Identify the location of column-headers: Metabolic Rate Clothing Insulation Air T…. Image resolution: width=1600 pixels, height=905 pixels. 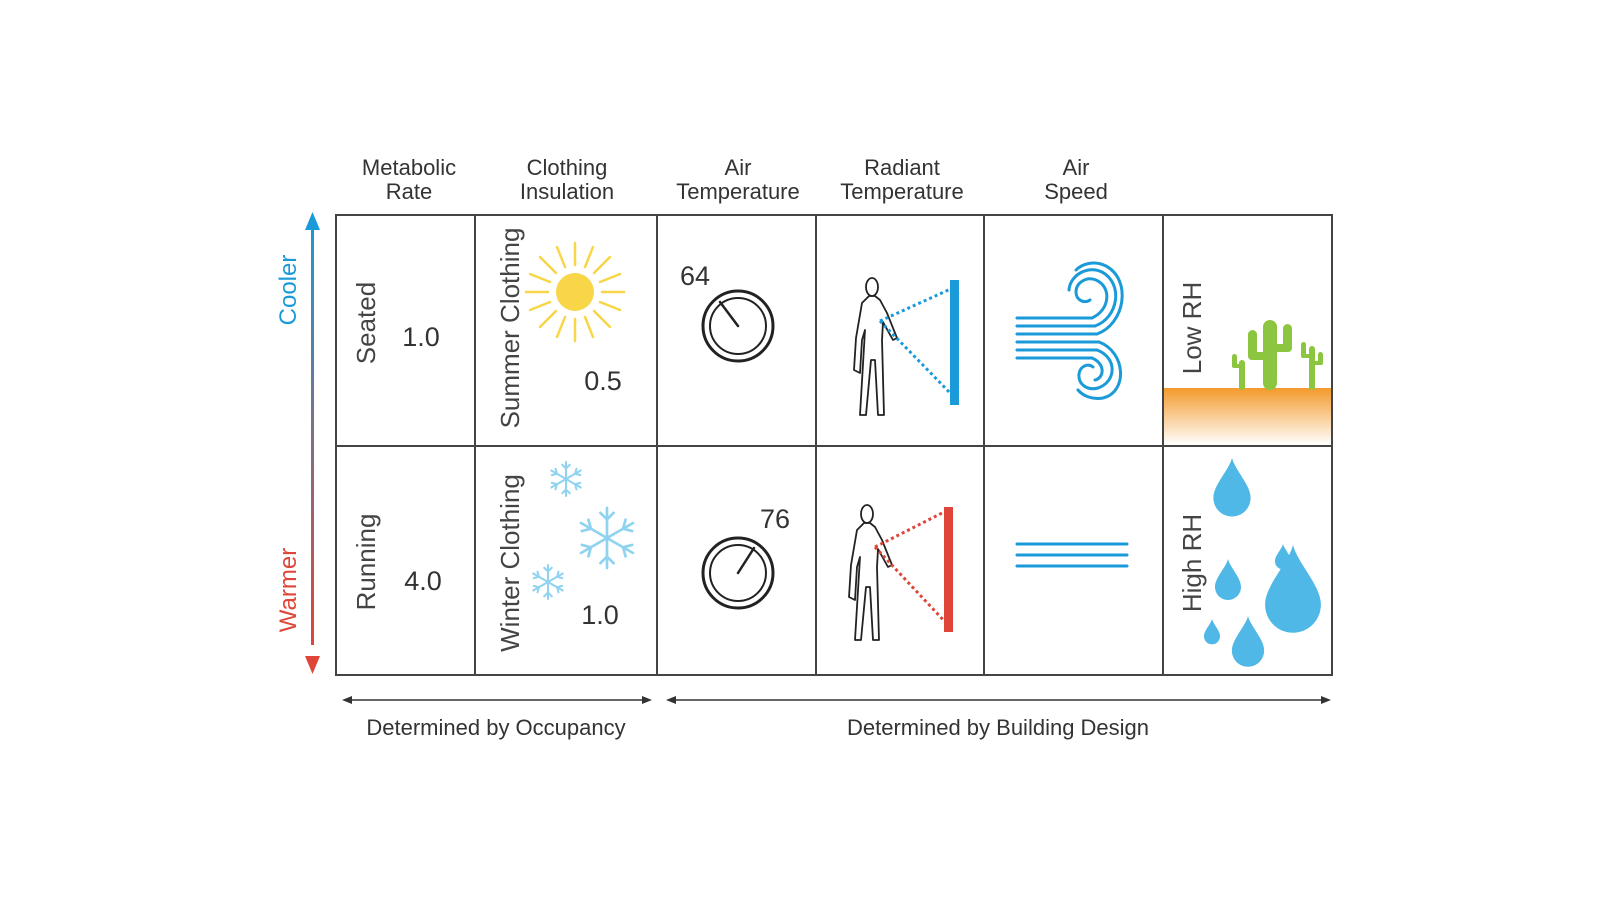
(735, 179).